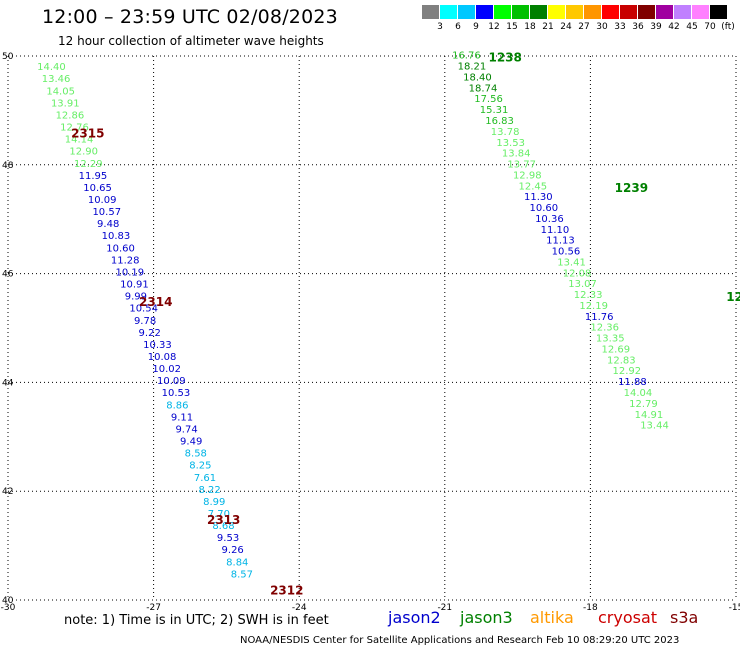 This screenshot has width=740, height=650. What do you see at coordinates (186, 429) in the screenshot?
I see `wave-height-label: 9.74` at bounding box center [186, 429].